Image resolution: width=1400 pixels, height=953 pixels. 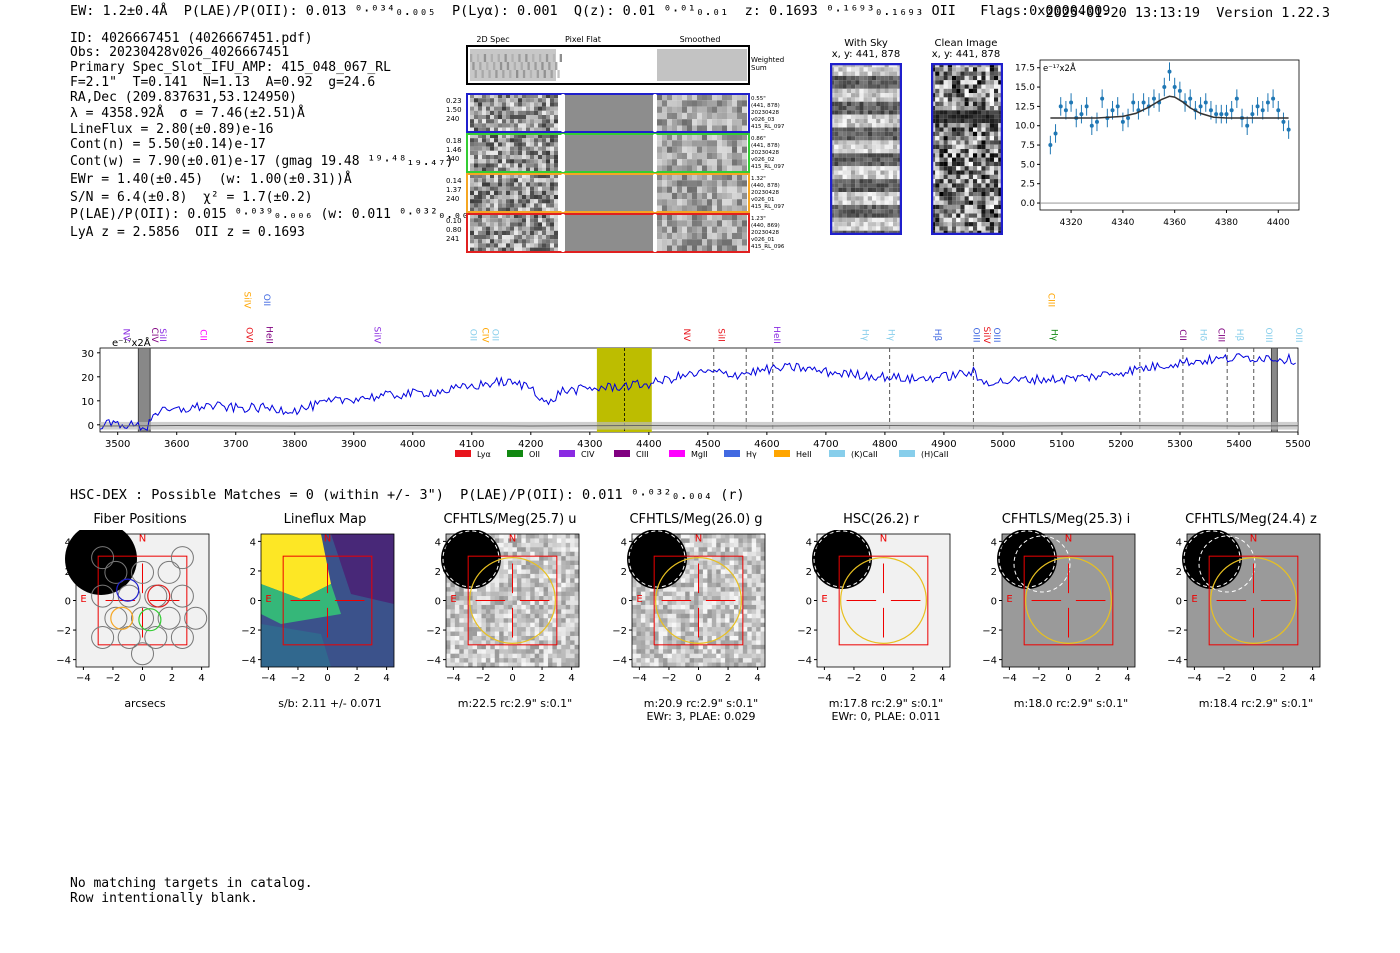 I want to click on data-point, so click(x=1200, y=106).